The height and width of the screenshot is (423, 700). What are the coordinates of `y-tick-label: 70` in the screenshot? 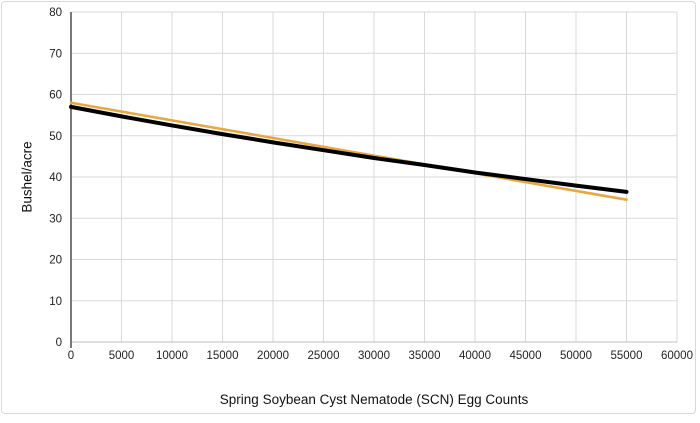 It's located at (55, 54).